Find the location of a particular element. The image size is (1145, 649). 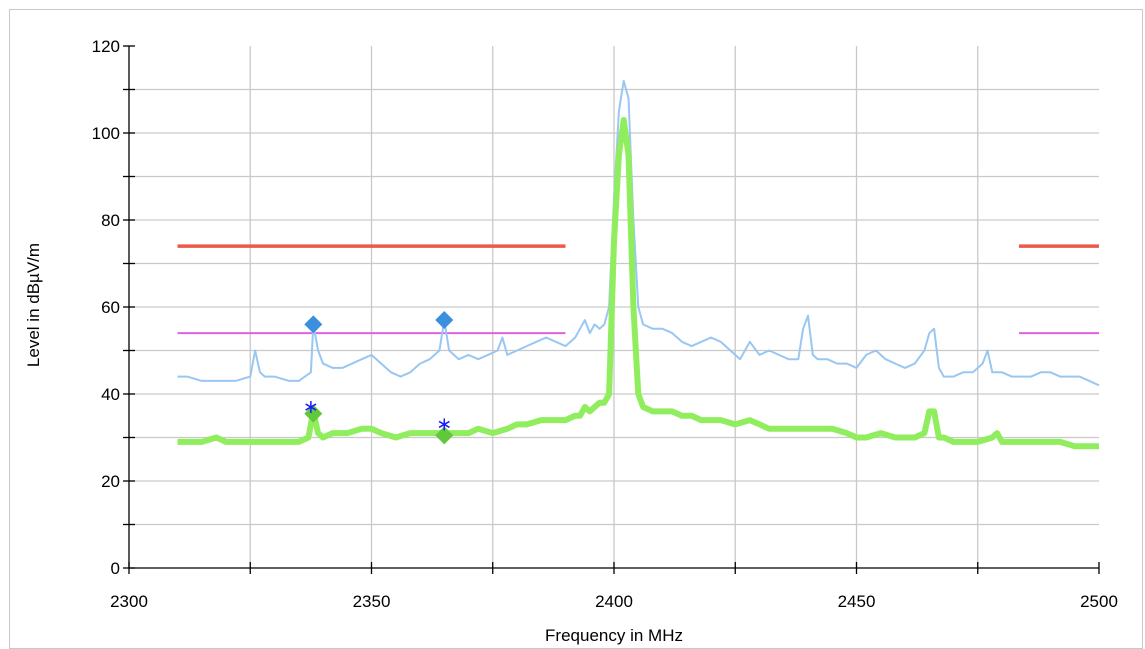

y-tick-label: 120 is located at coordinates (106, 46).